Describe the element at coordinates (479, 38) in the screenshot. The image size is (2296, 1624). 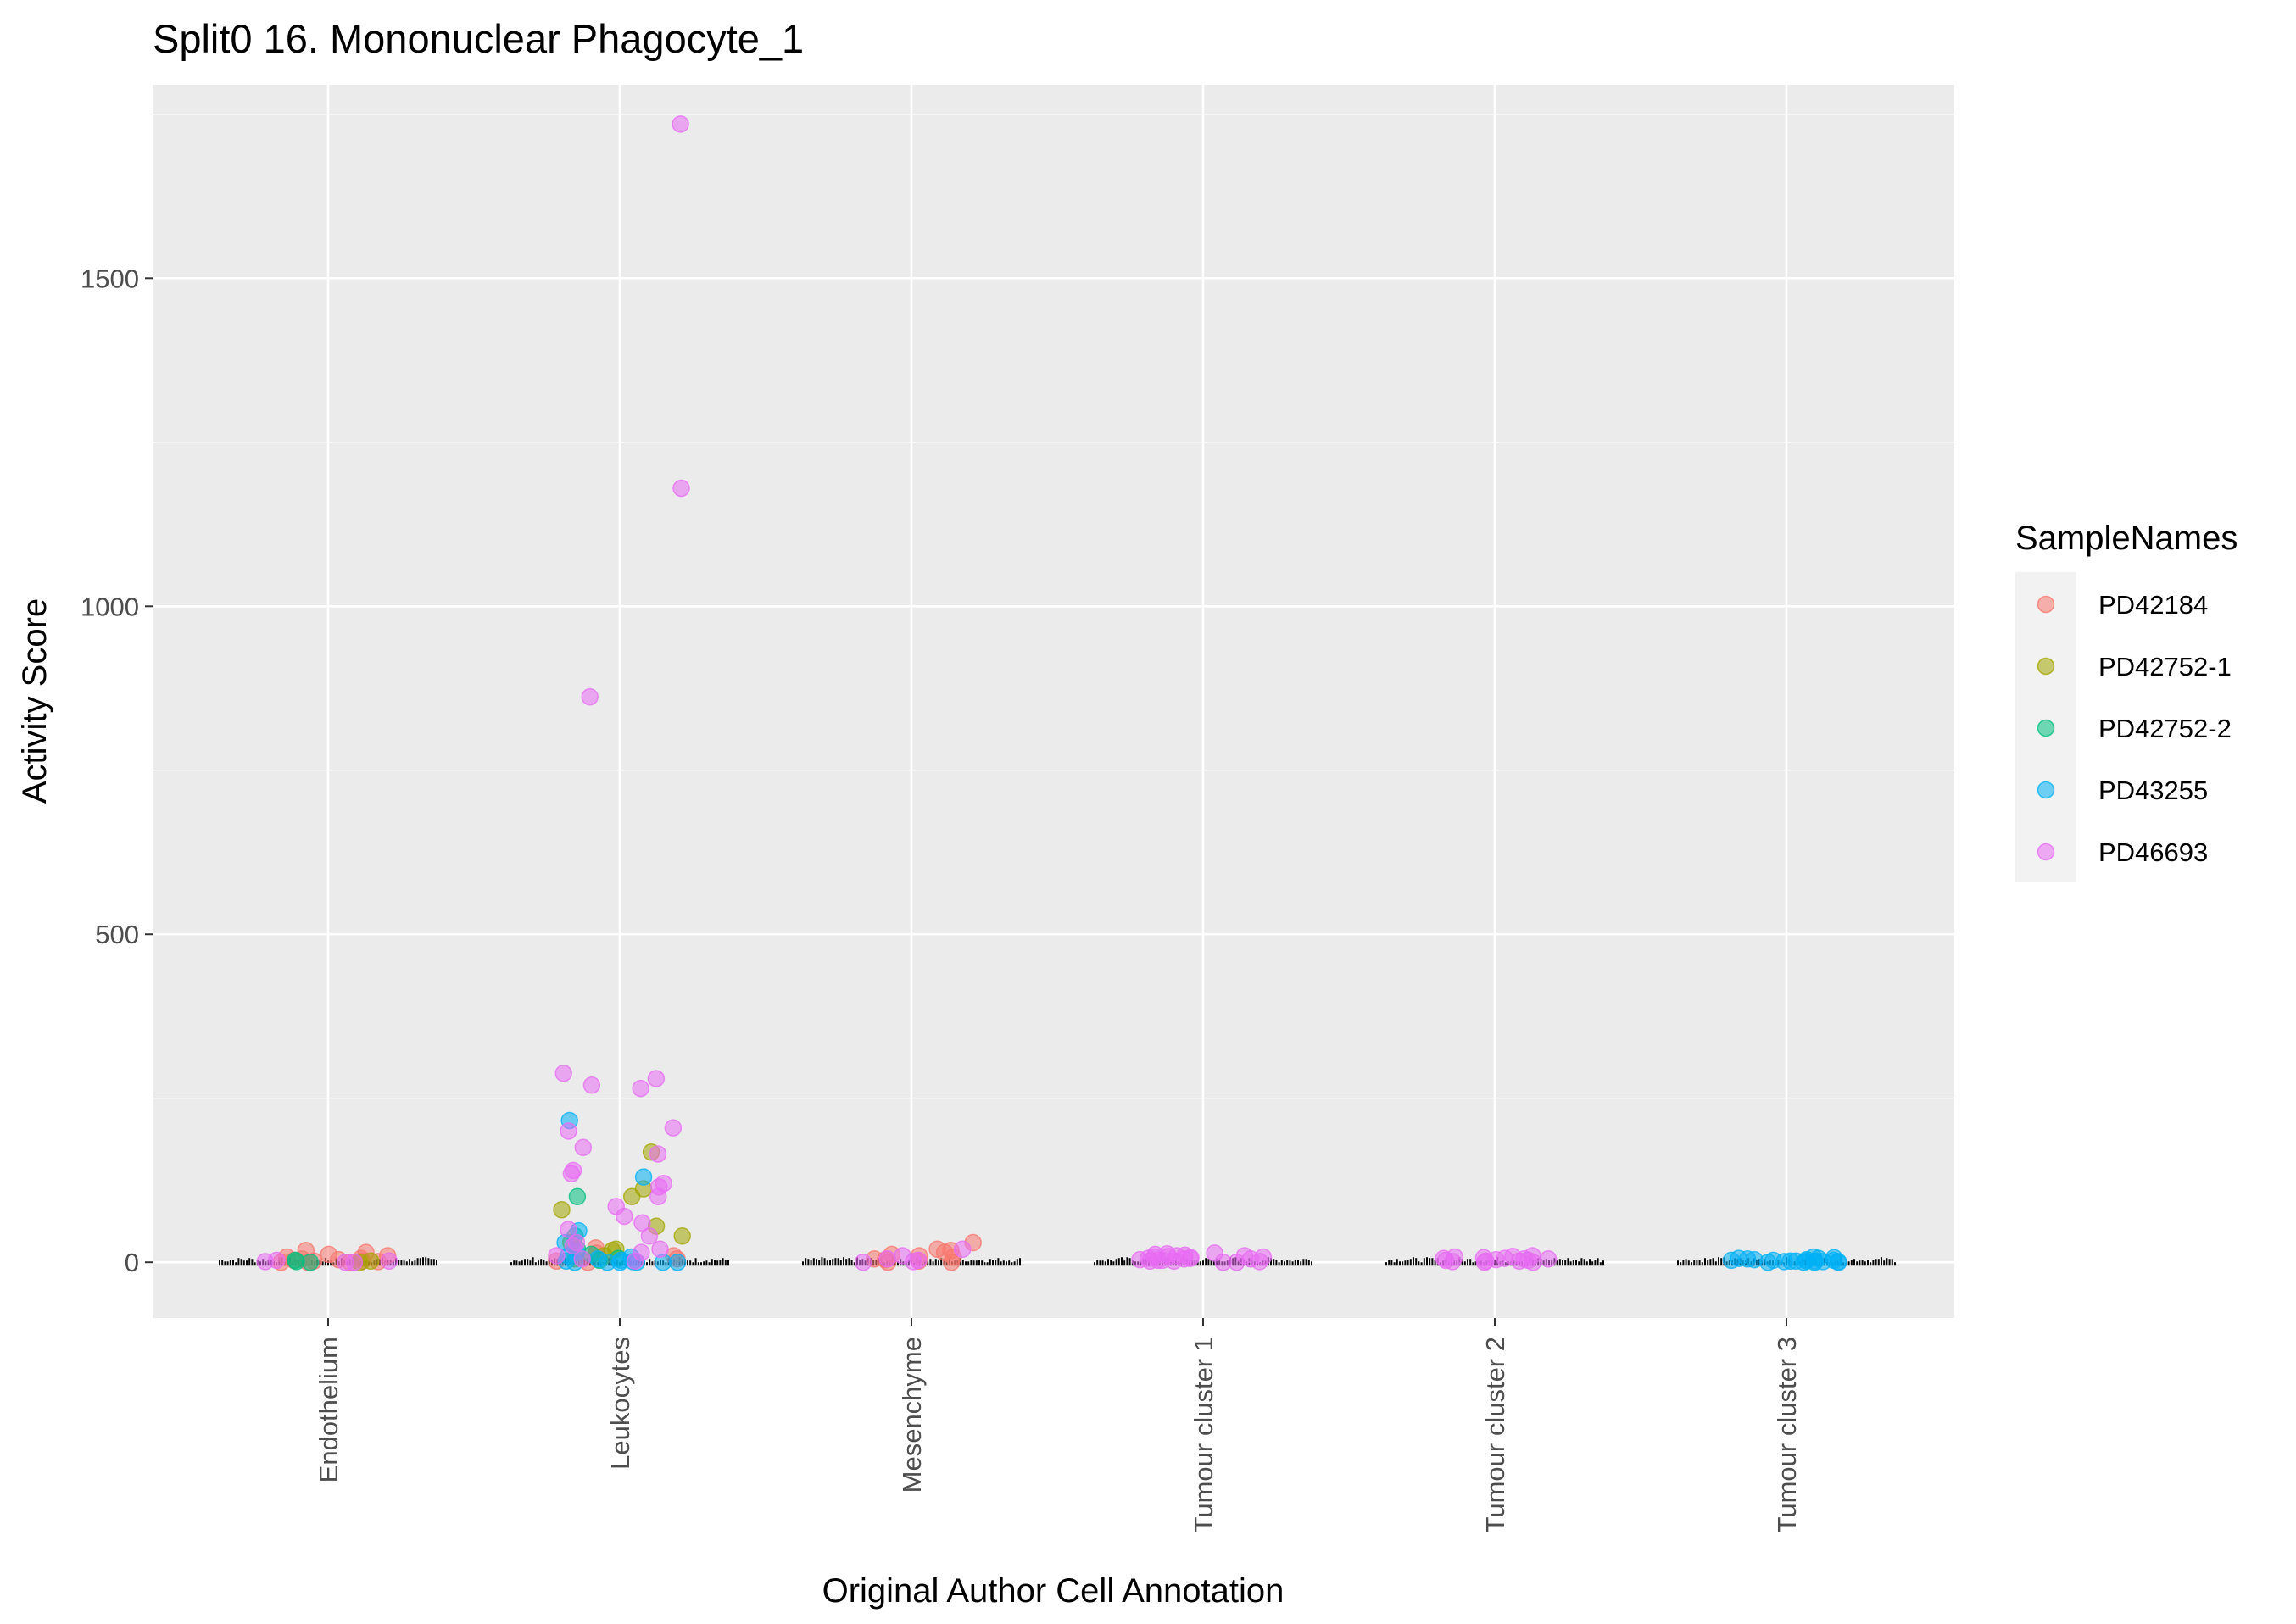
I see `chart-title: Split0 16. Mononuclear Phagocyte_1` at that location.